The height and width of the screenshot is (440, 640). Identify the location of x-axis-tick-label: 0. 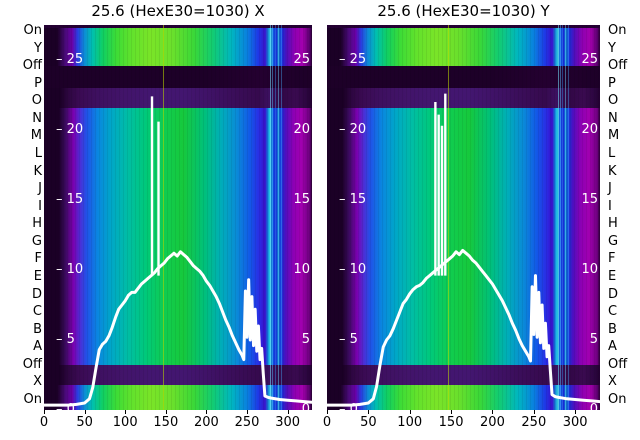
(44, 422).